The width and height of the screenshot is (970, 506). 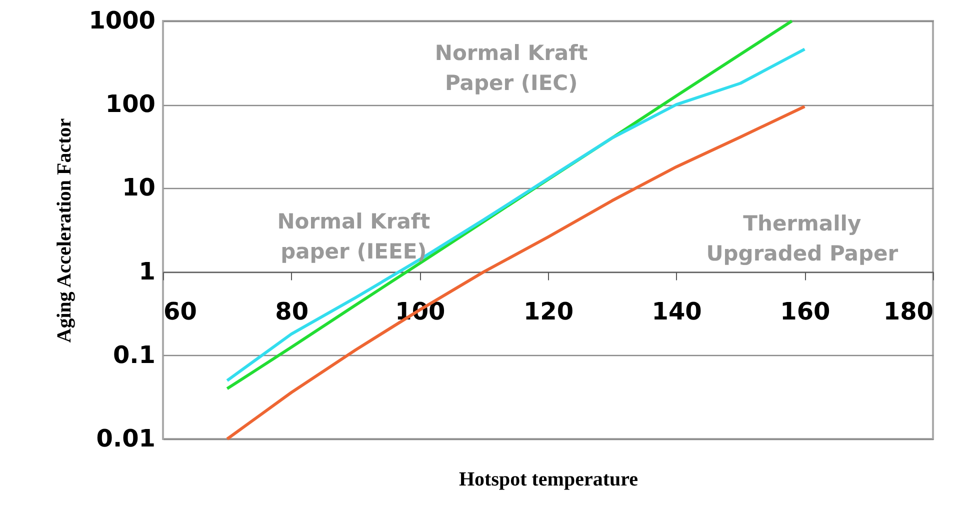 I want to click on y-tick-label: 1000, so click(x=122, y=20).